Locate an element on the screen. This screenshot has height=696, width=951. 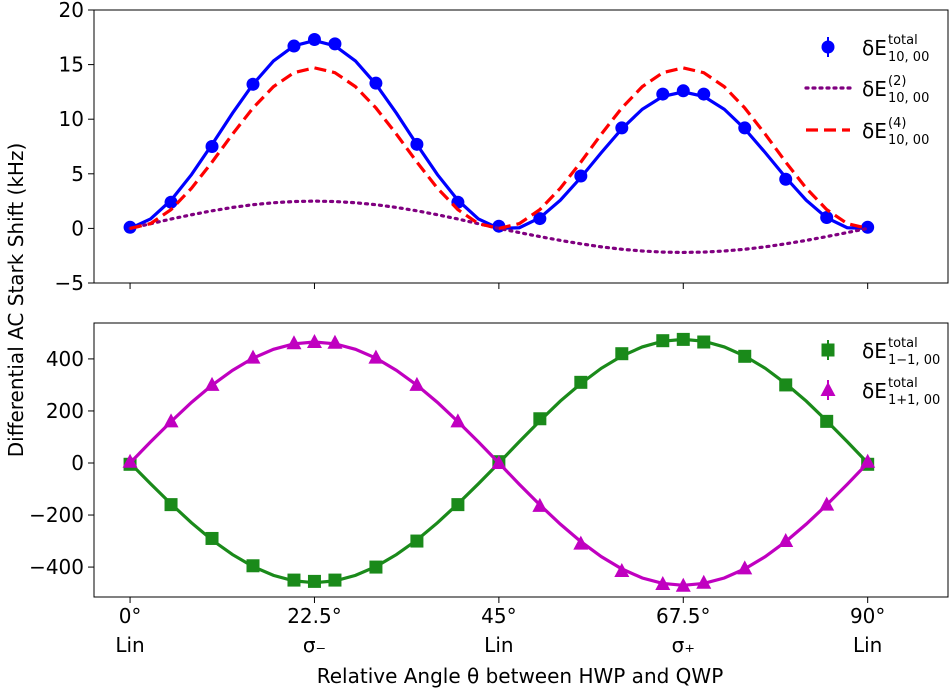
x-tick-label: 67.5° is located at coordinates (683, 616).